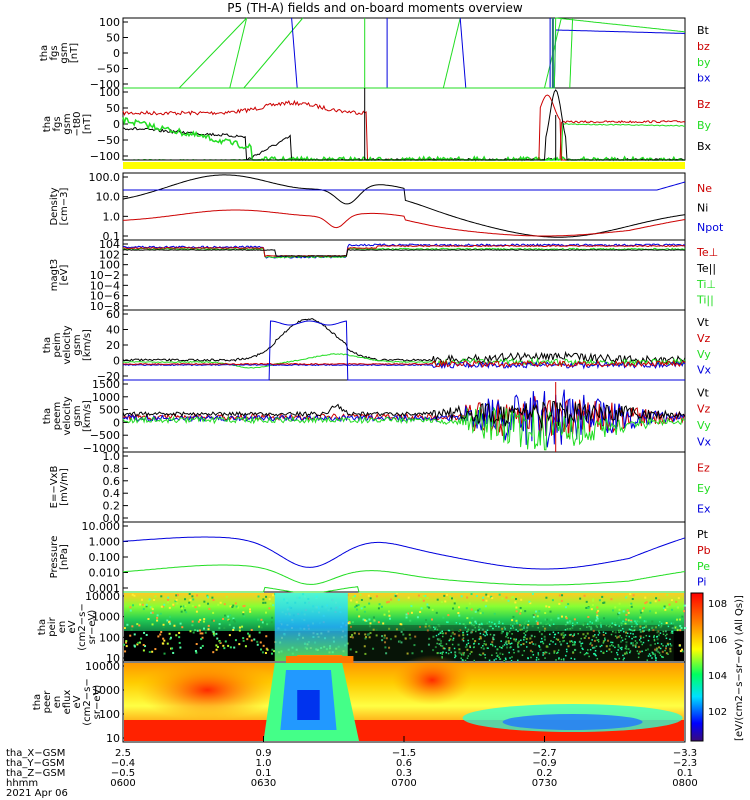 The image size is (750, 800). Describe the element at coordinates (54, 557) in the screenshot. I see `panel-ylabel: Pressure` at that location.